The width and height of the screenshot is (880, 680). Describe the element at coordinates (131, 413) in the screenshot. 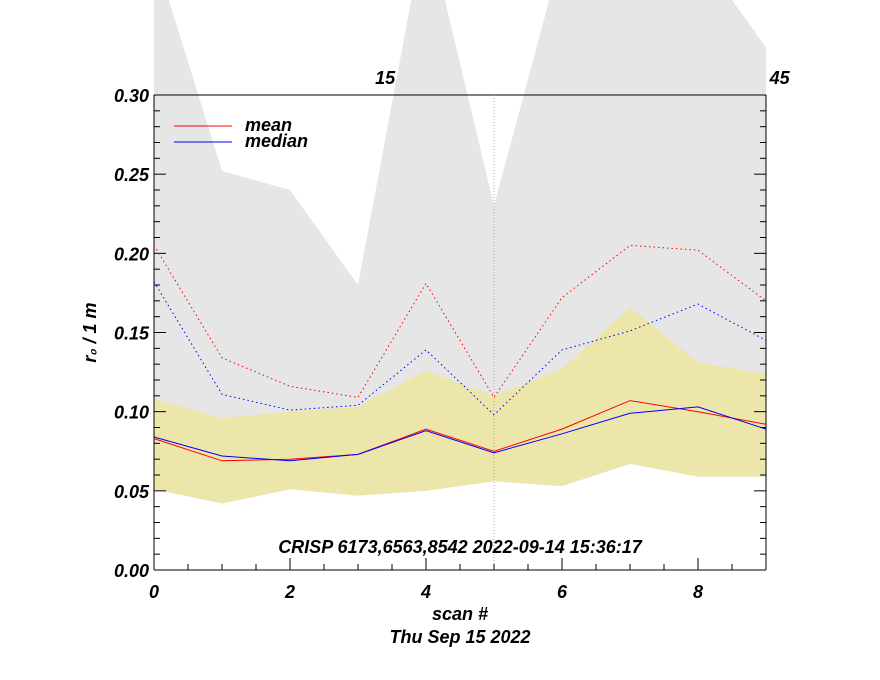

I see `y-tick-label: 0.10` at that location.